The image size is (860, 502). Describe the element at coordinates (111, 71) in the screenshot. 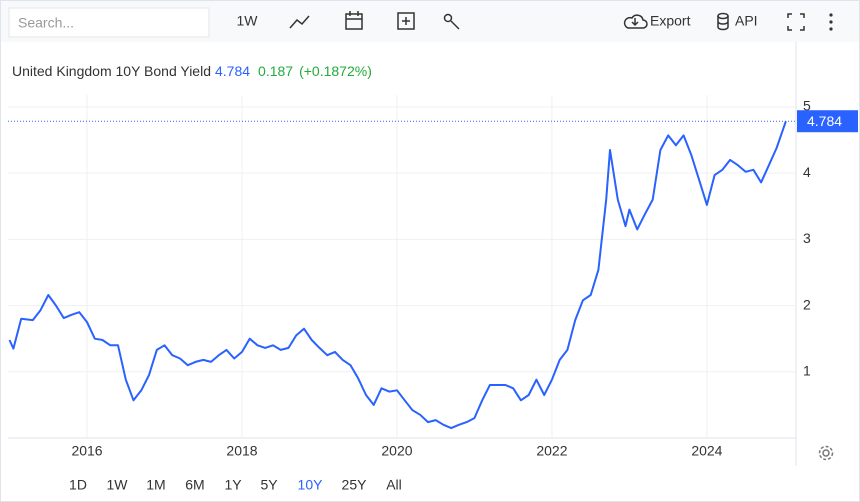

I see `legend-name: United Kingdom 10Y Bond Yield` at that location.